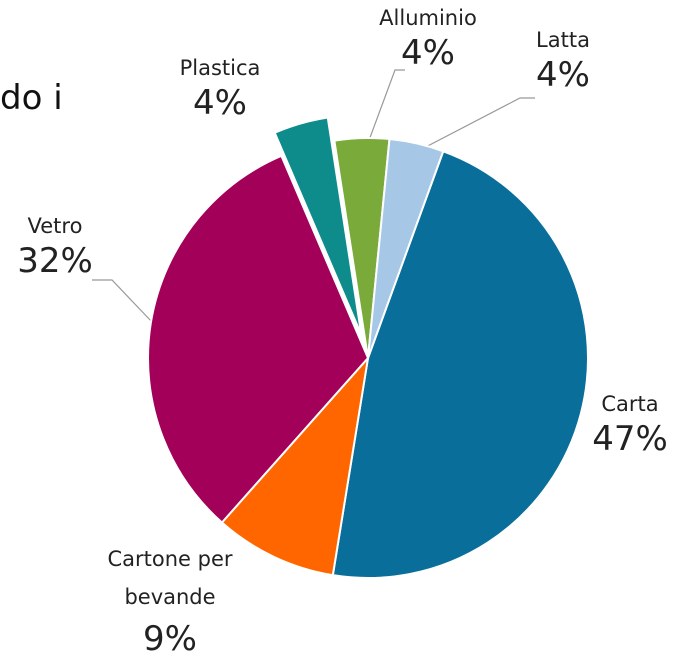 This screenshot has height=663, width=680. Describe the element at coordinates (31, 98) in the screenshot. I see `text-fragment: do i` at that location.